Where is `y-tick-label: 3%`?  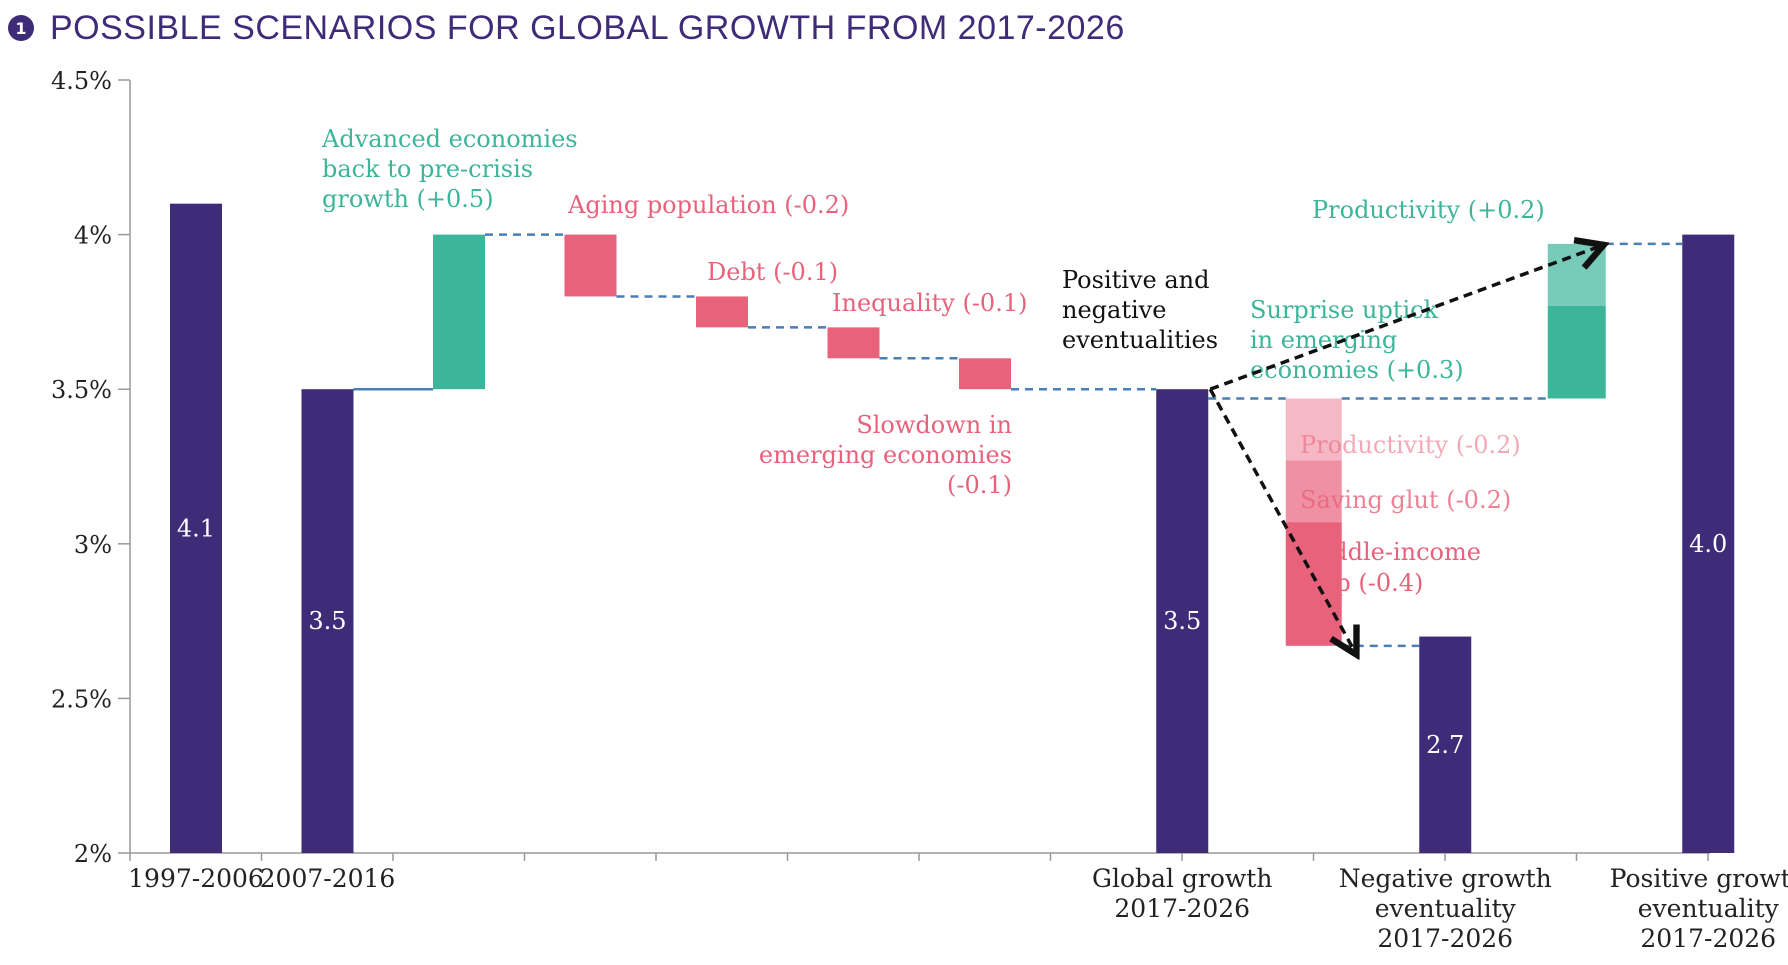 y-tick-label: 3% is located at coordinates (93, 545).